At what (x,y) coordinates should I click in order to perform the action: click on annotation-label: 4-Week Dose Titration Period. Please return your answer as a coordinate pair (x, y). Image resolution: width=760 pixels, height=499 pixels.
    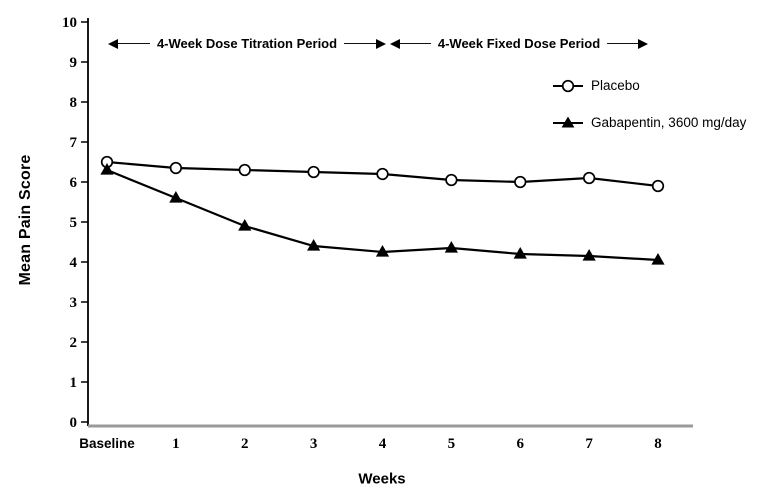
    Looking at the image, I should click on (247, 43).